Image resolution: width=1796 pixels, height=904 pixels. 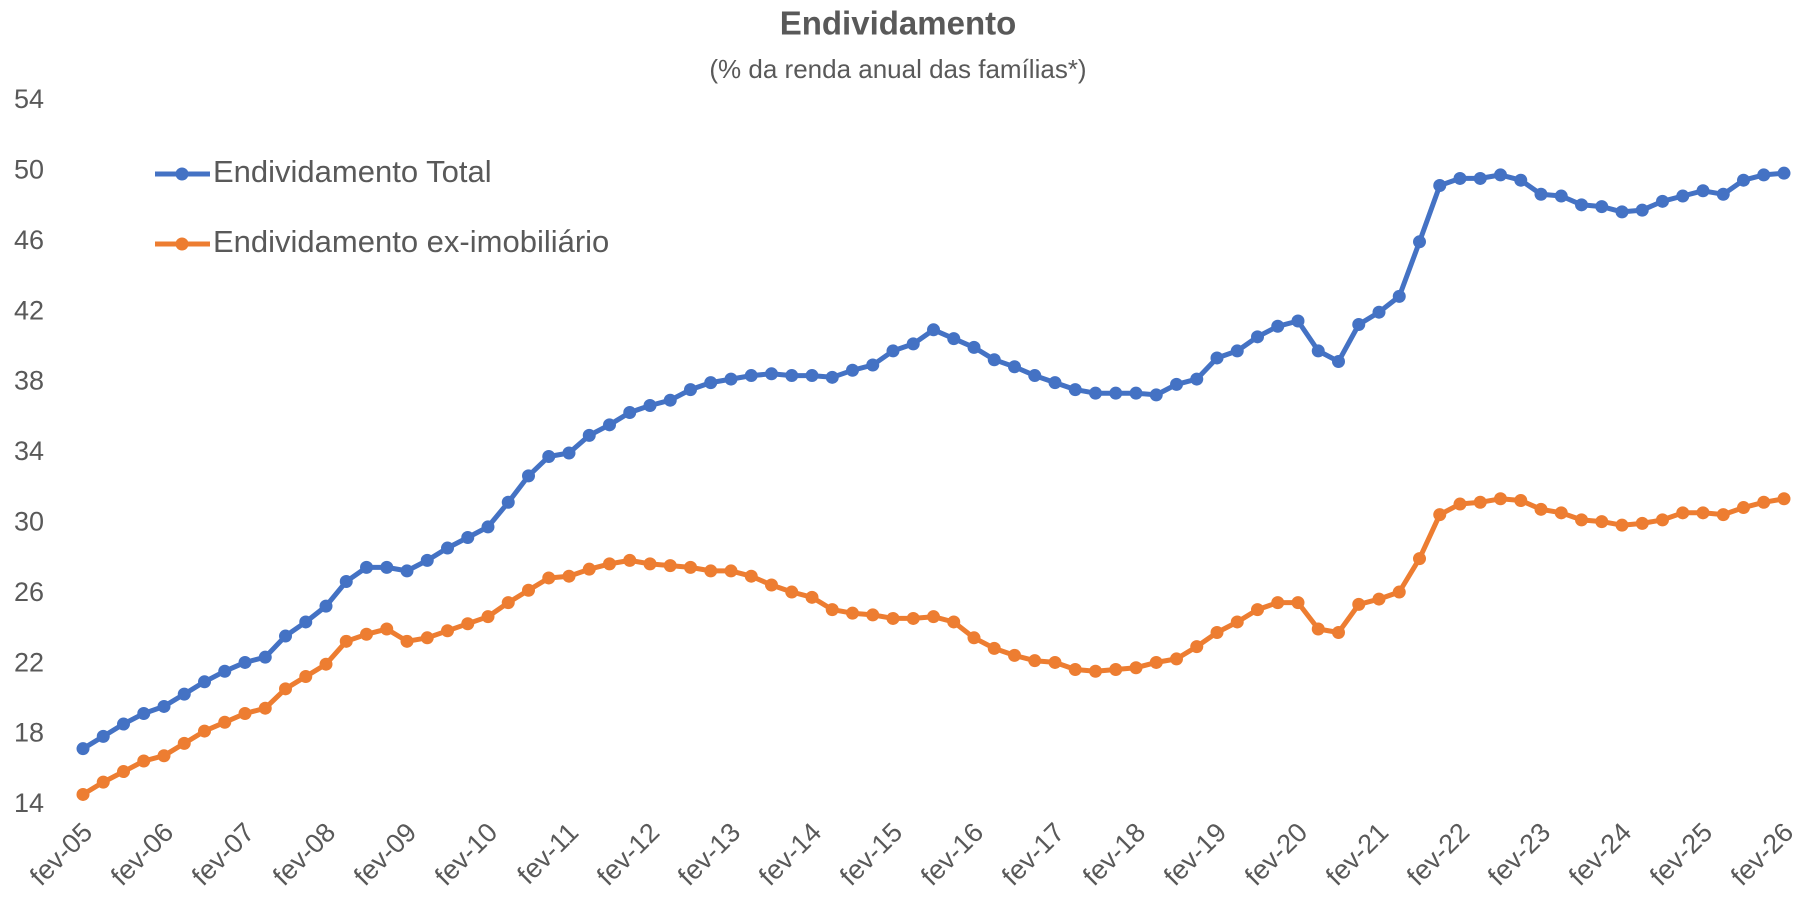 I want to click on legend-label: Endividamento ex-imobiliário, so click(x=411, y=241).